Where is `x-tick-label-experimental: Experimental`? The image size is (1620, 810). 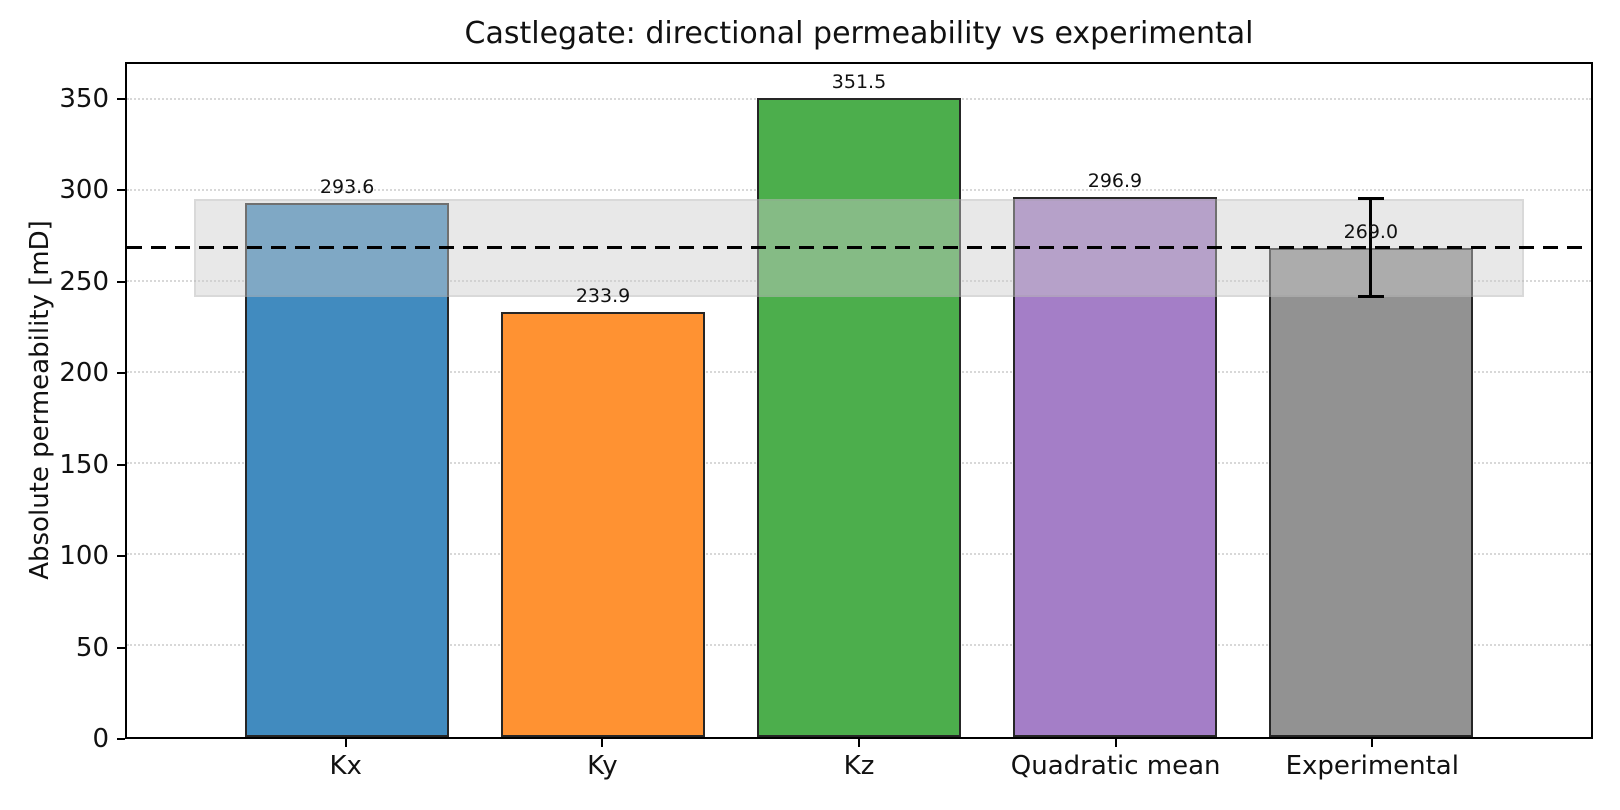 x-tick-label-experimental: Experimental is located at coordinates (1372, 766).